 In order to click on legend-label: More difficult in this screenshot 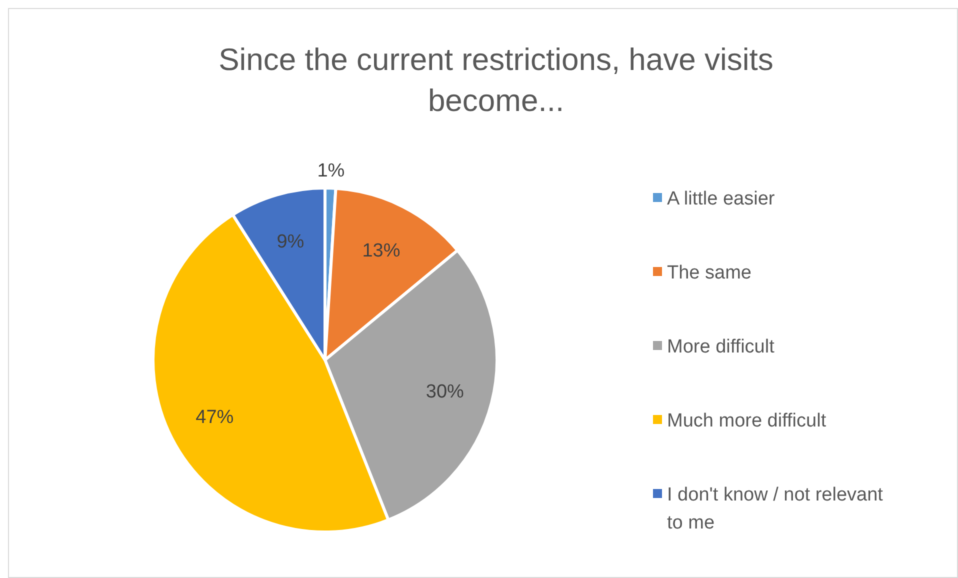, I will do `click(721, 347)`.